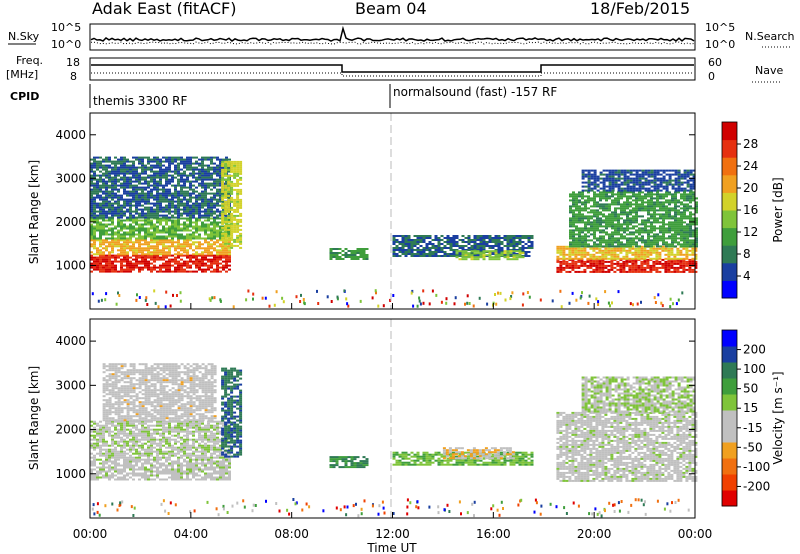 Image resolution: width=800 pixels, height=554 pixels. Describe the element at coordinates (729, 201) in the screenshot. I see `power-colorbar-swatch` at that location.